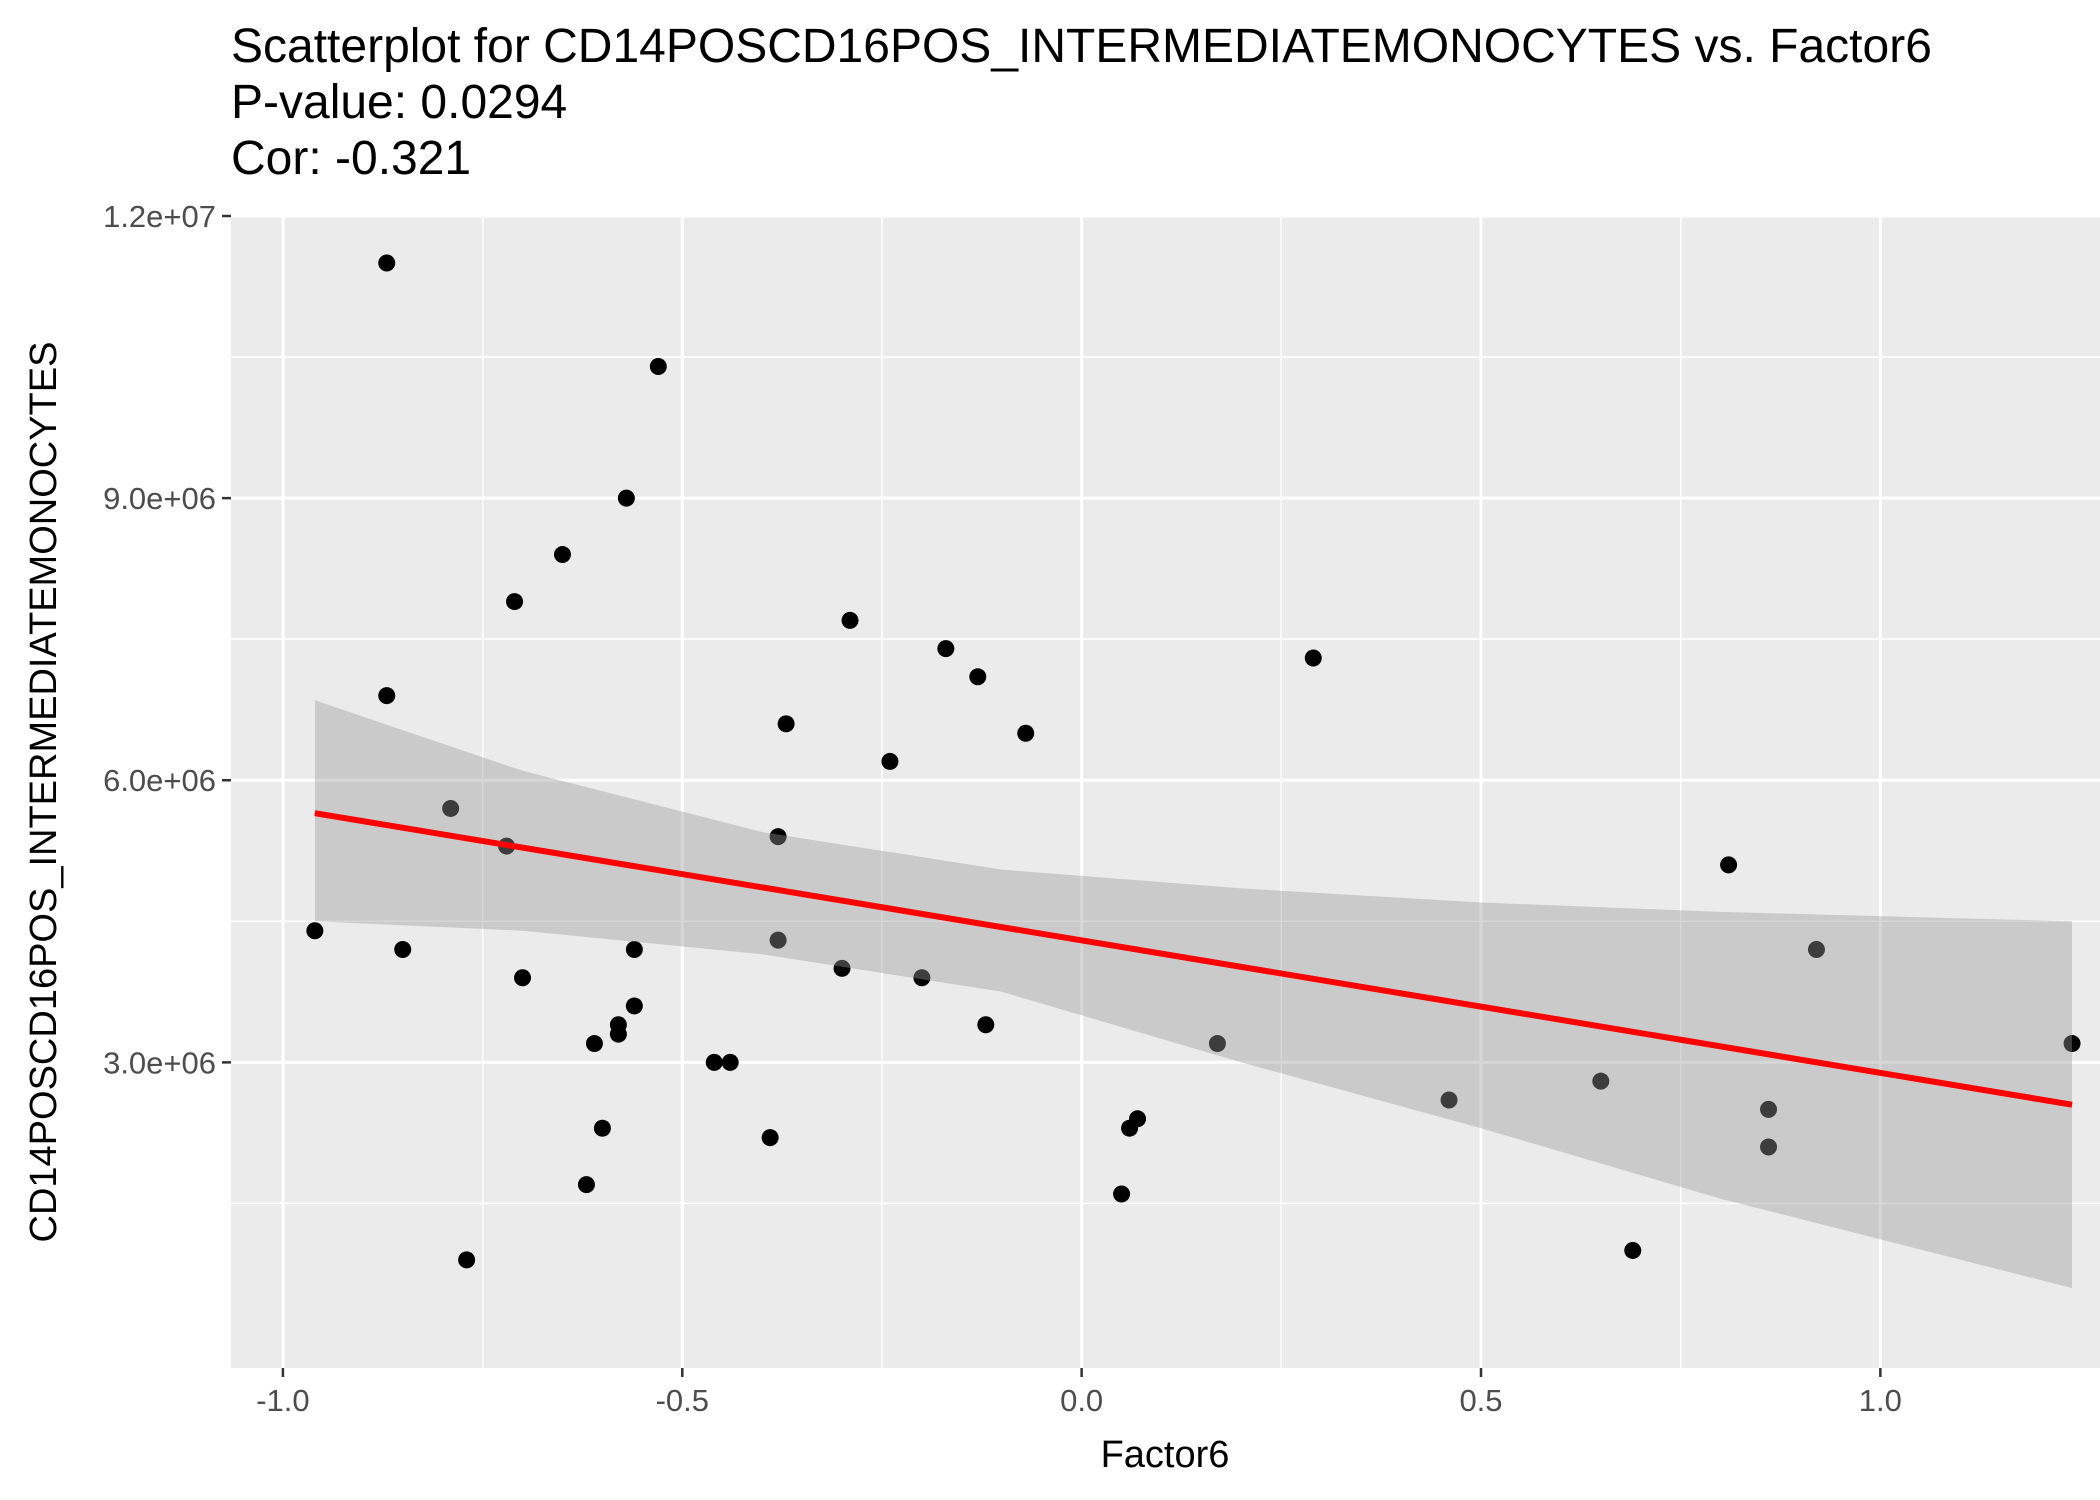  Describe the element at coordinates (159, 498) in the screenshot. I see `y-tick-label: 9.0e+06` at that location.